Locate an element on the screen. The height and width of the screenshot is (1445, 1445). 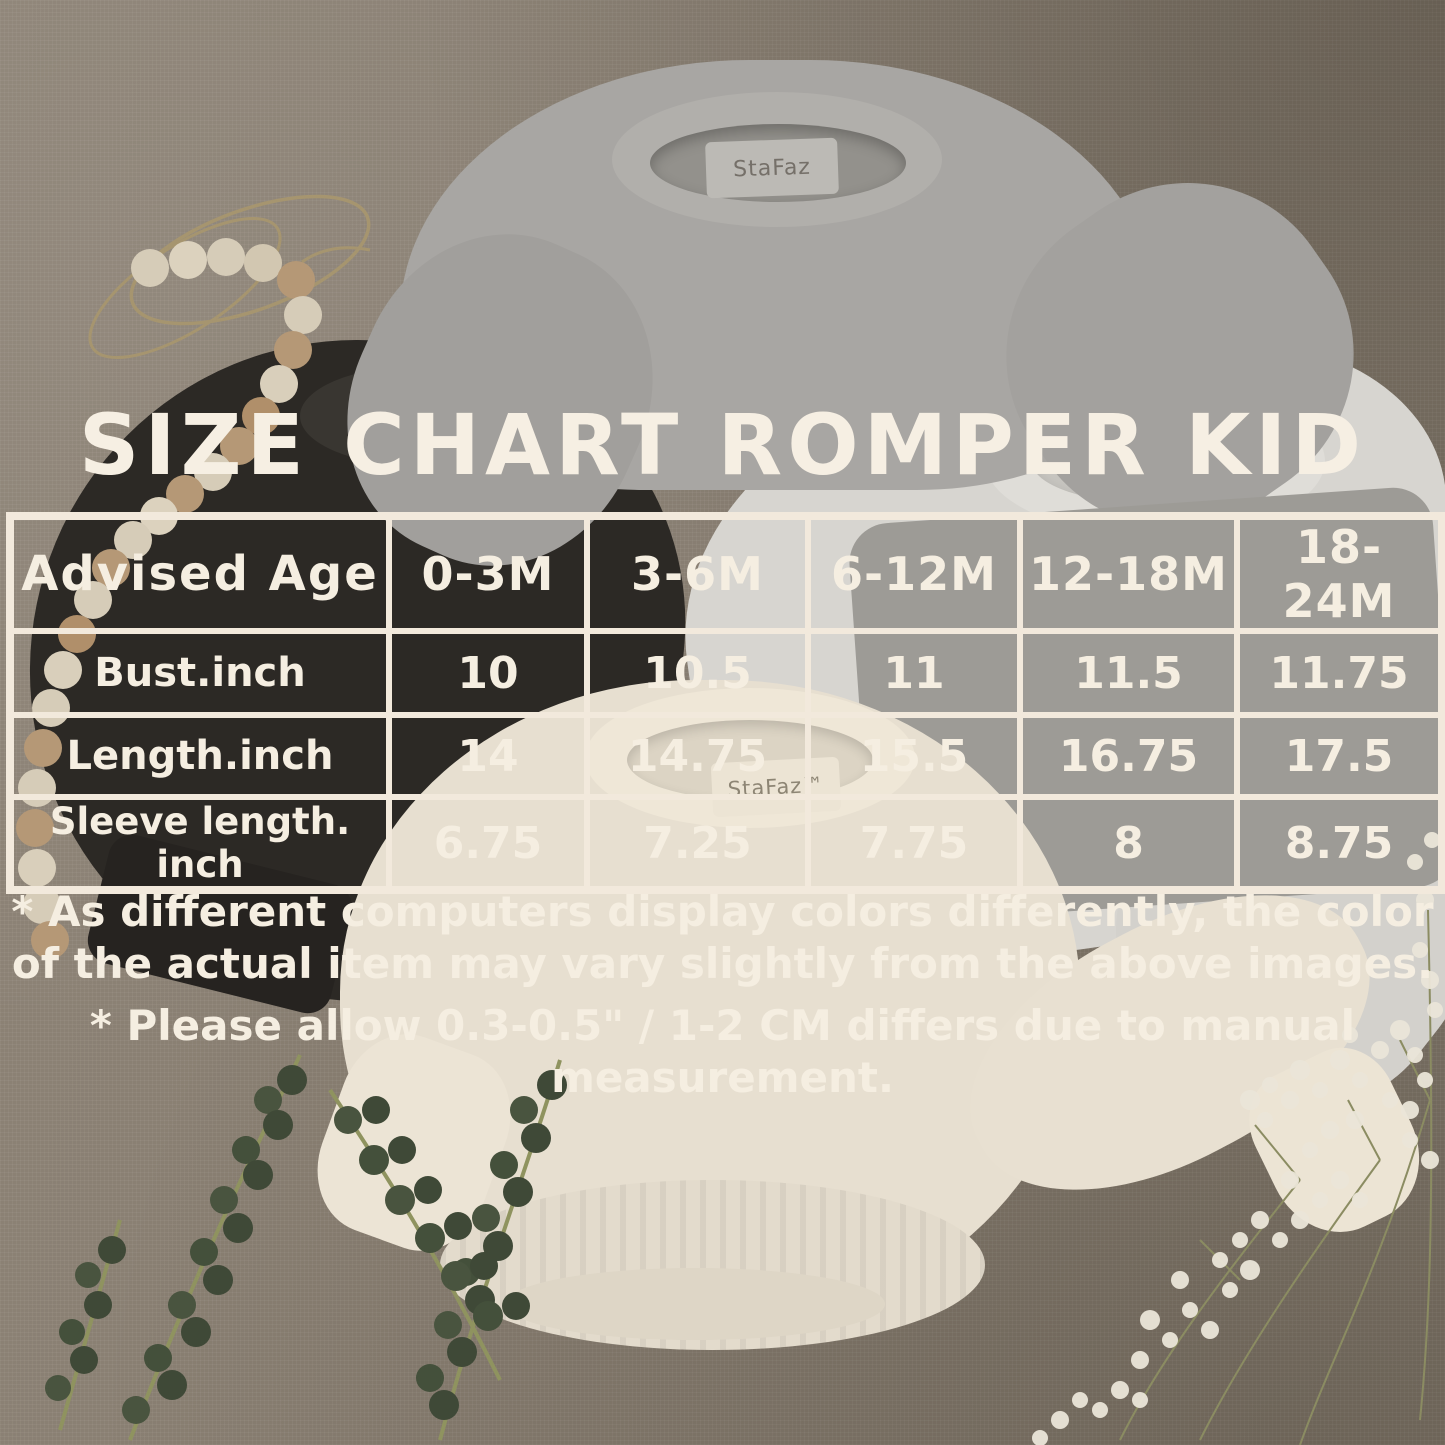
col-header-12-18m: 12-18M is located at coordinates (1128, 573).